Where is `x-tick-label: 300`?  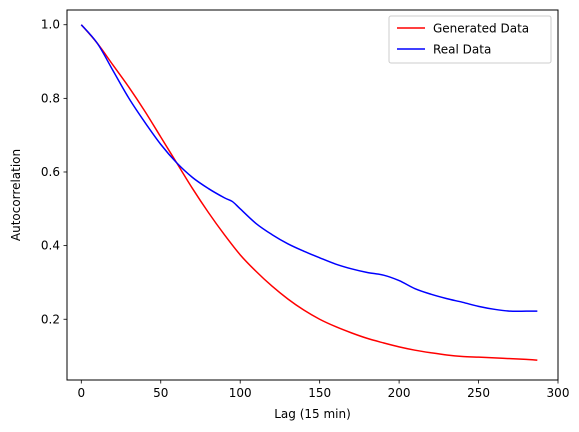 x-tick-label: 300 is located at coordinates (558, 393).